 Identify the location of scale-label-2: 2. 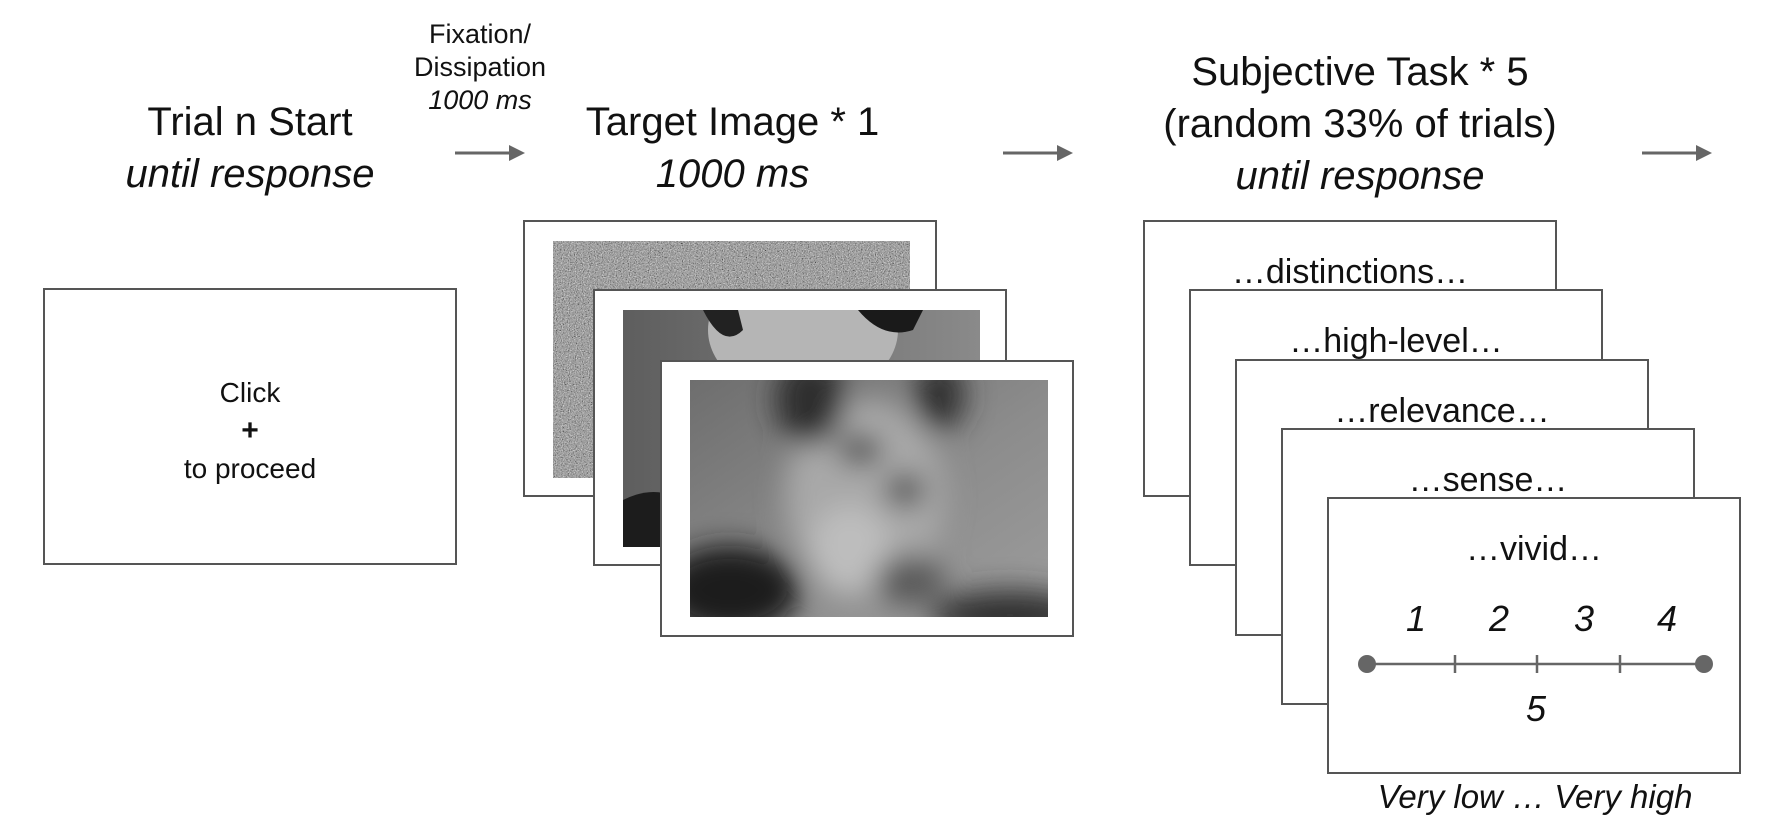
(1499, 618).